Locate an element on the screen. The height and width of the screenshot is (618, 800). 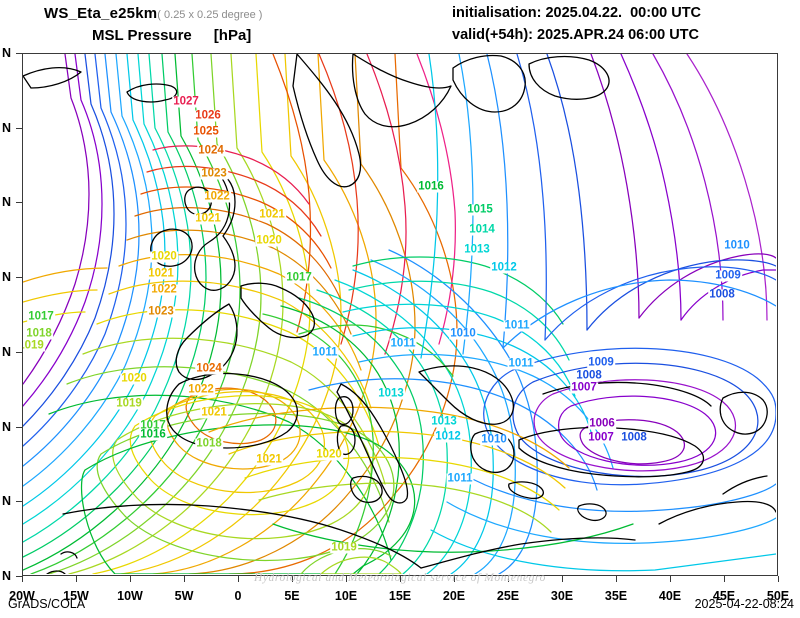
contour-label: 1027 is located at coordinates (186, 101).